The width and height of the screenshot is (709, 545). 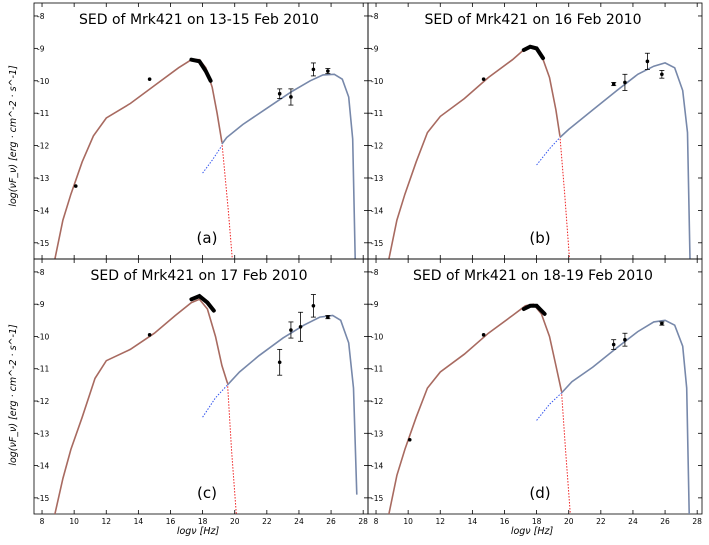 What do you see at coordinates (207, 238) in the screenshot?
I see `panel-tag: (a)` at bounding box center [207, 238].